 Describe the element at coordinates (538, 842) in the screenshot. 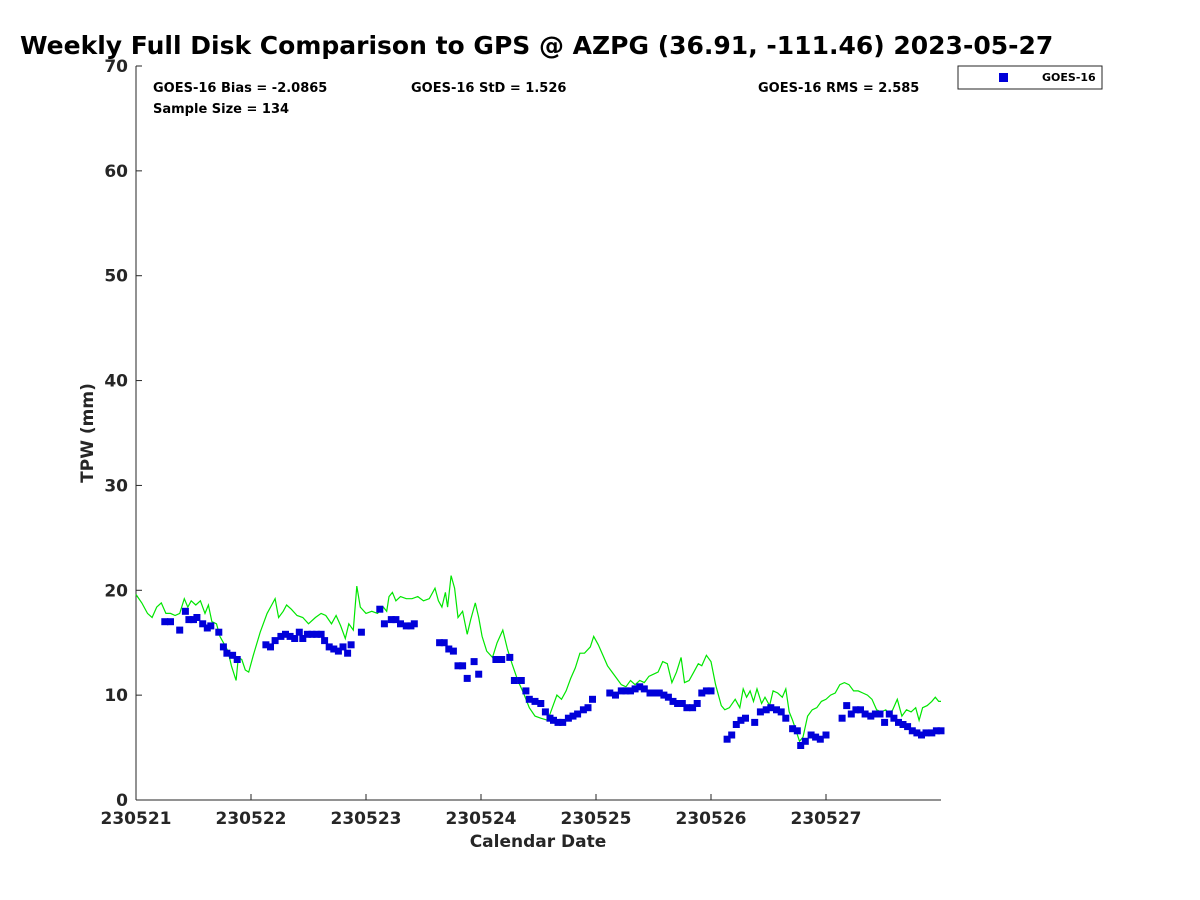

I see `x-axis-label: Calendar Date` at that location.